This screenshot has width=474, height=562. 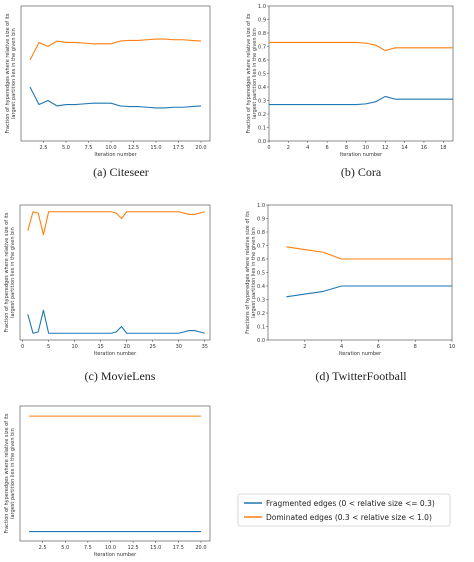 What do you see at coordinates (443, 148) in the screenshot?
I see `x-tick-label: 18` at bounding box center [443, 148].